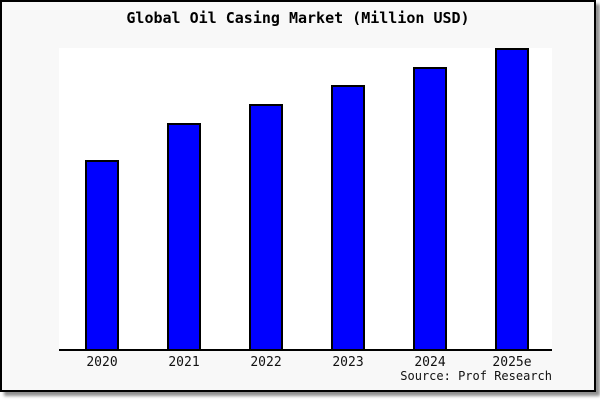 This screenshot has height=400, width=600. Describe the element at coordinates (348, 217) in the screenshot. I see `bar-2023` at that location.